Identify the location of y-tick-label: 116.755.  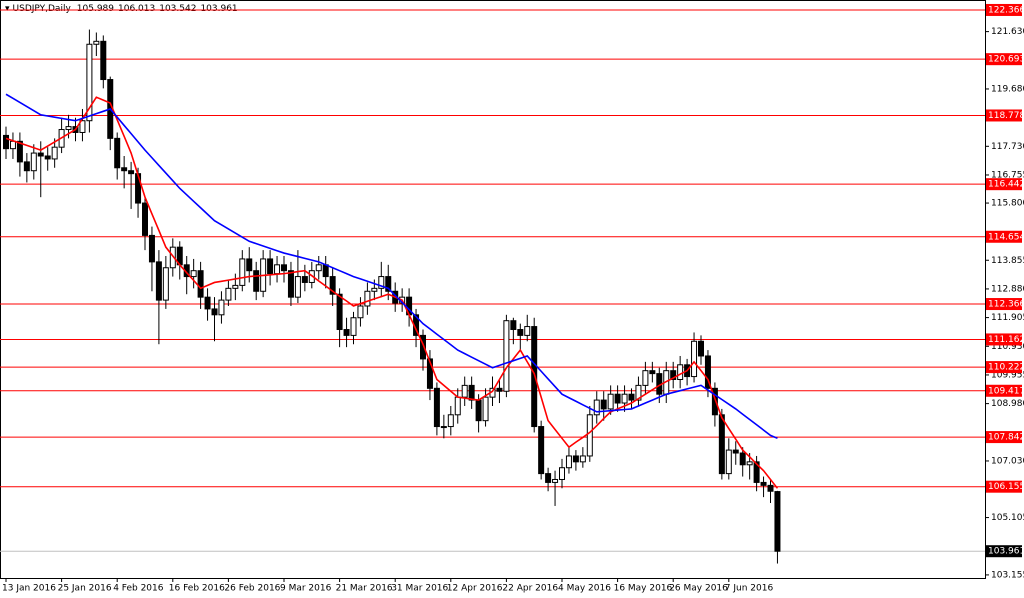
(1007, 175).